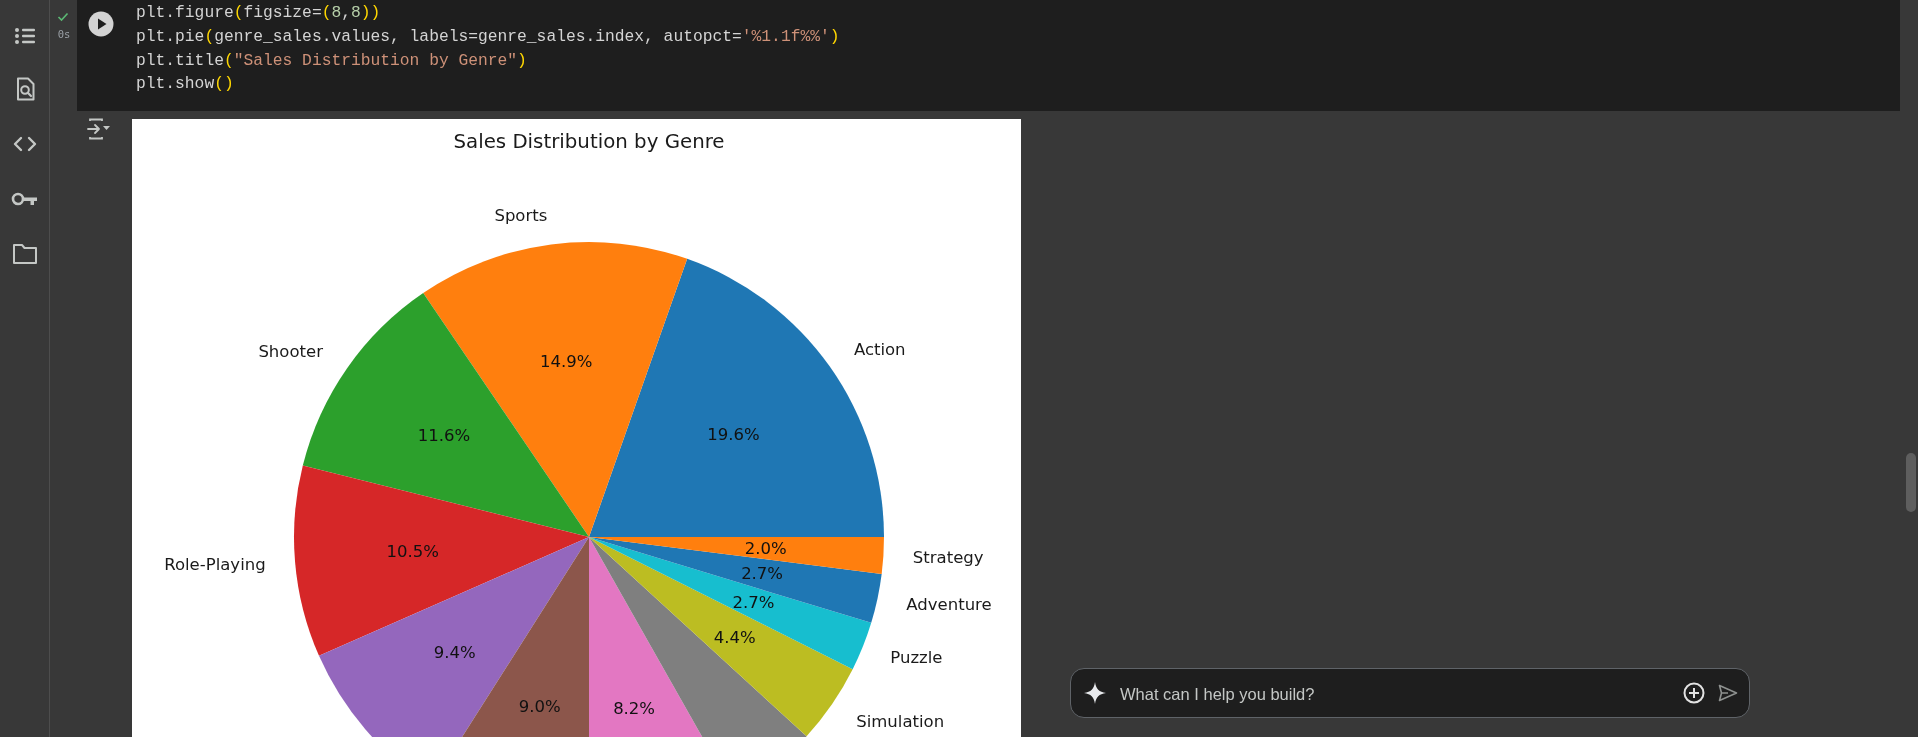 Image resolution: width=1918 pixels, height=737 pixels. What do you see at coordinates (539, 707) in the screenshot?
I see `data-label: 9.0%` at bounding box center [539, 707].